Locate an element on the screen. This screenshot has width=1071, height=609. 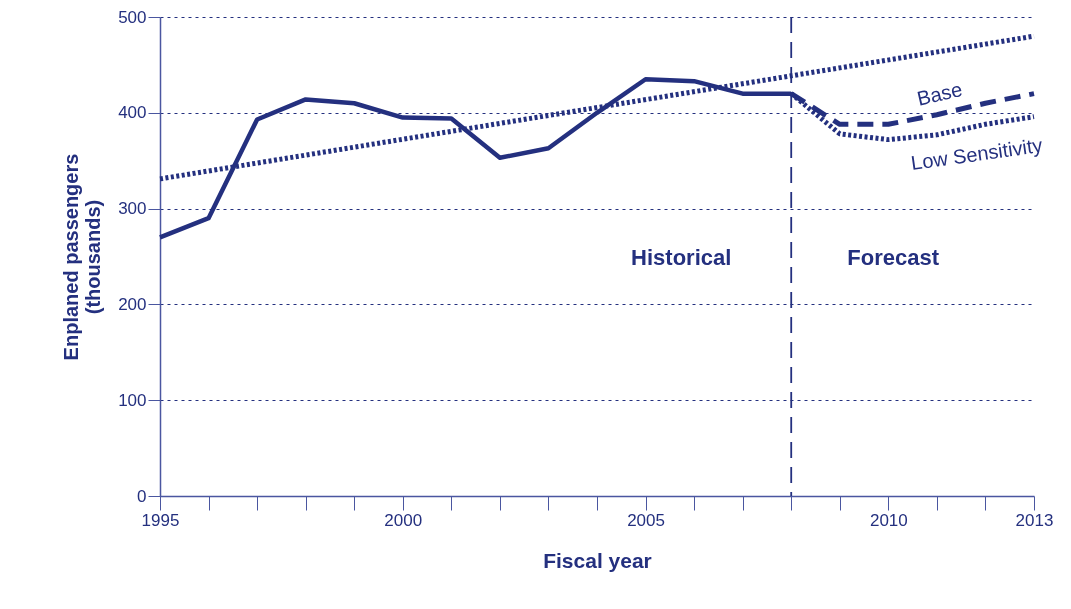
x-tick-label: 2013 is located at coordinates (1034, 520).